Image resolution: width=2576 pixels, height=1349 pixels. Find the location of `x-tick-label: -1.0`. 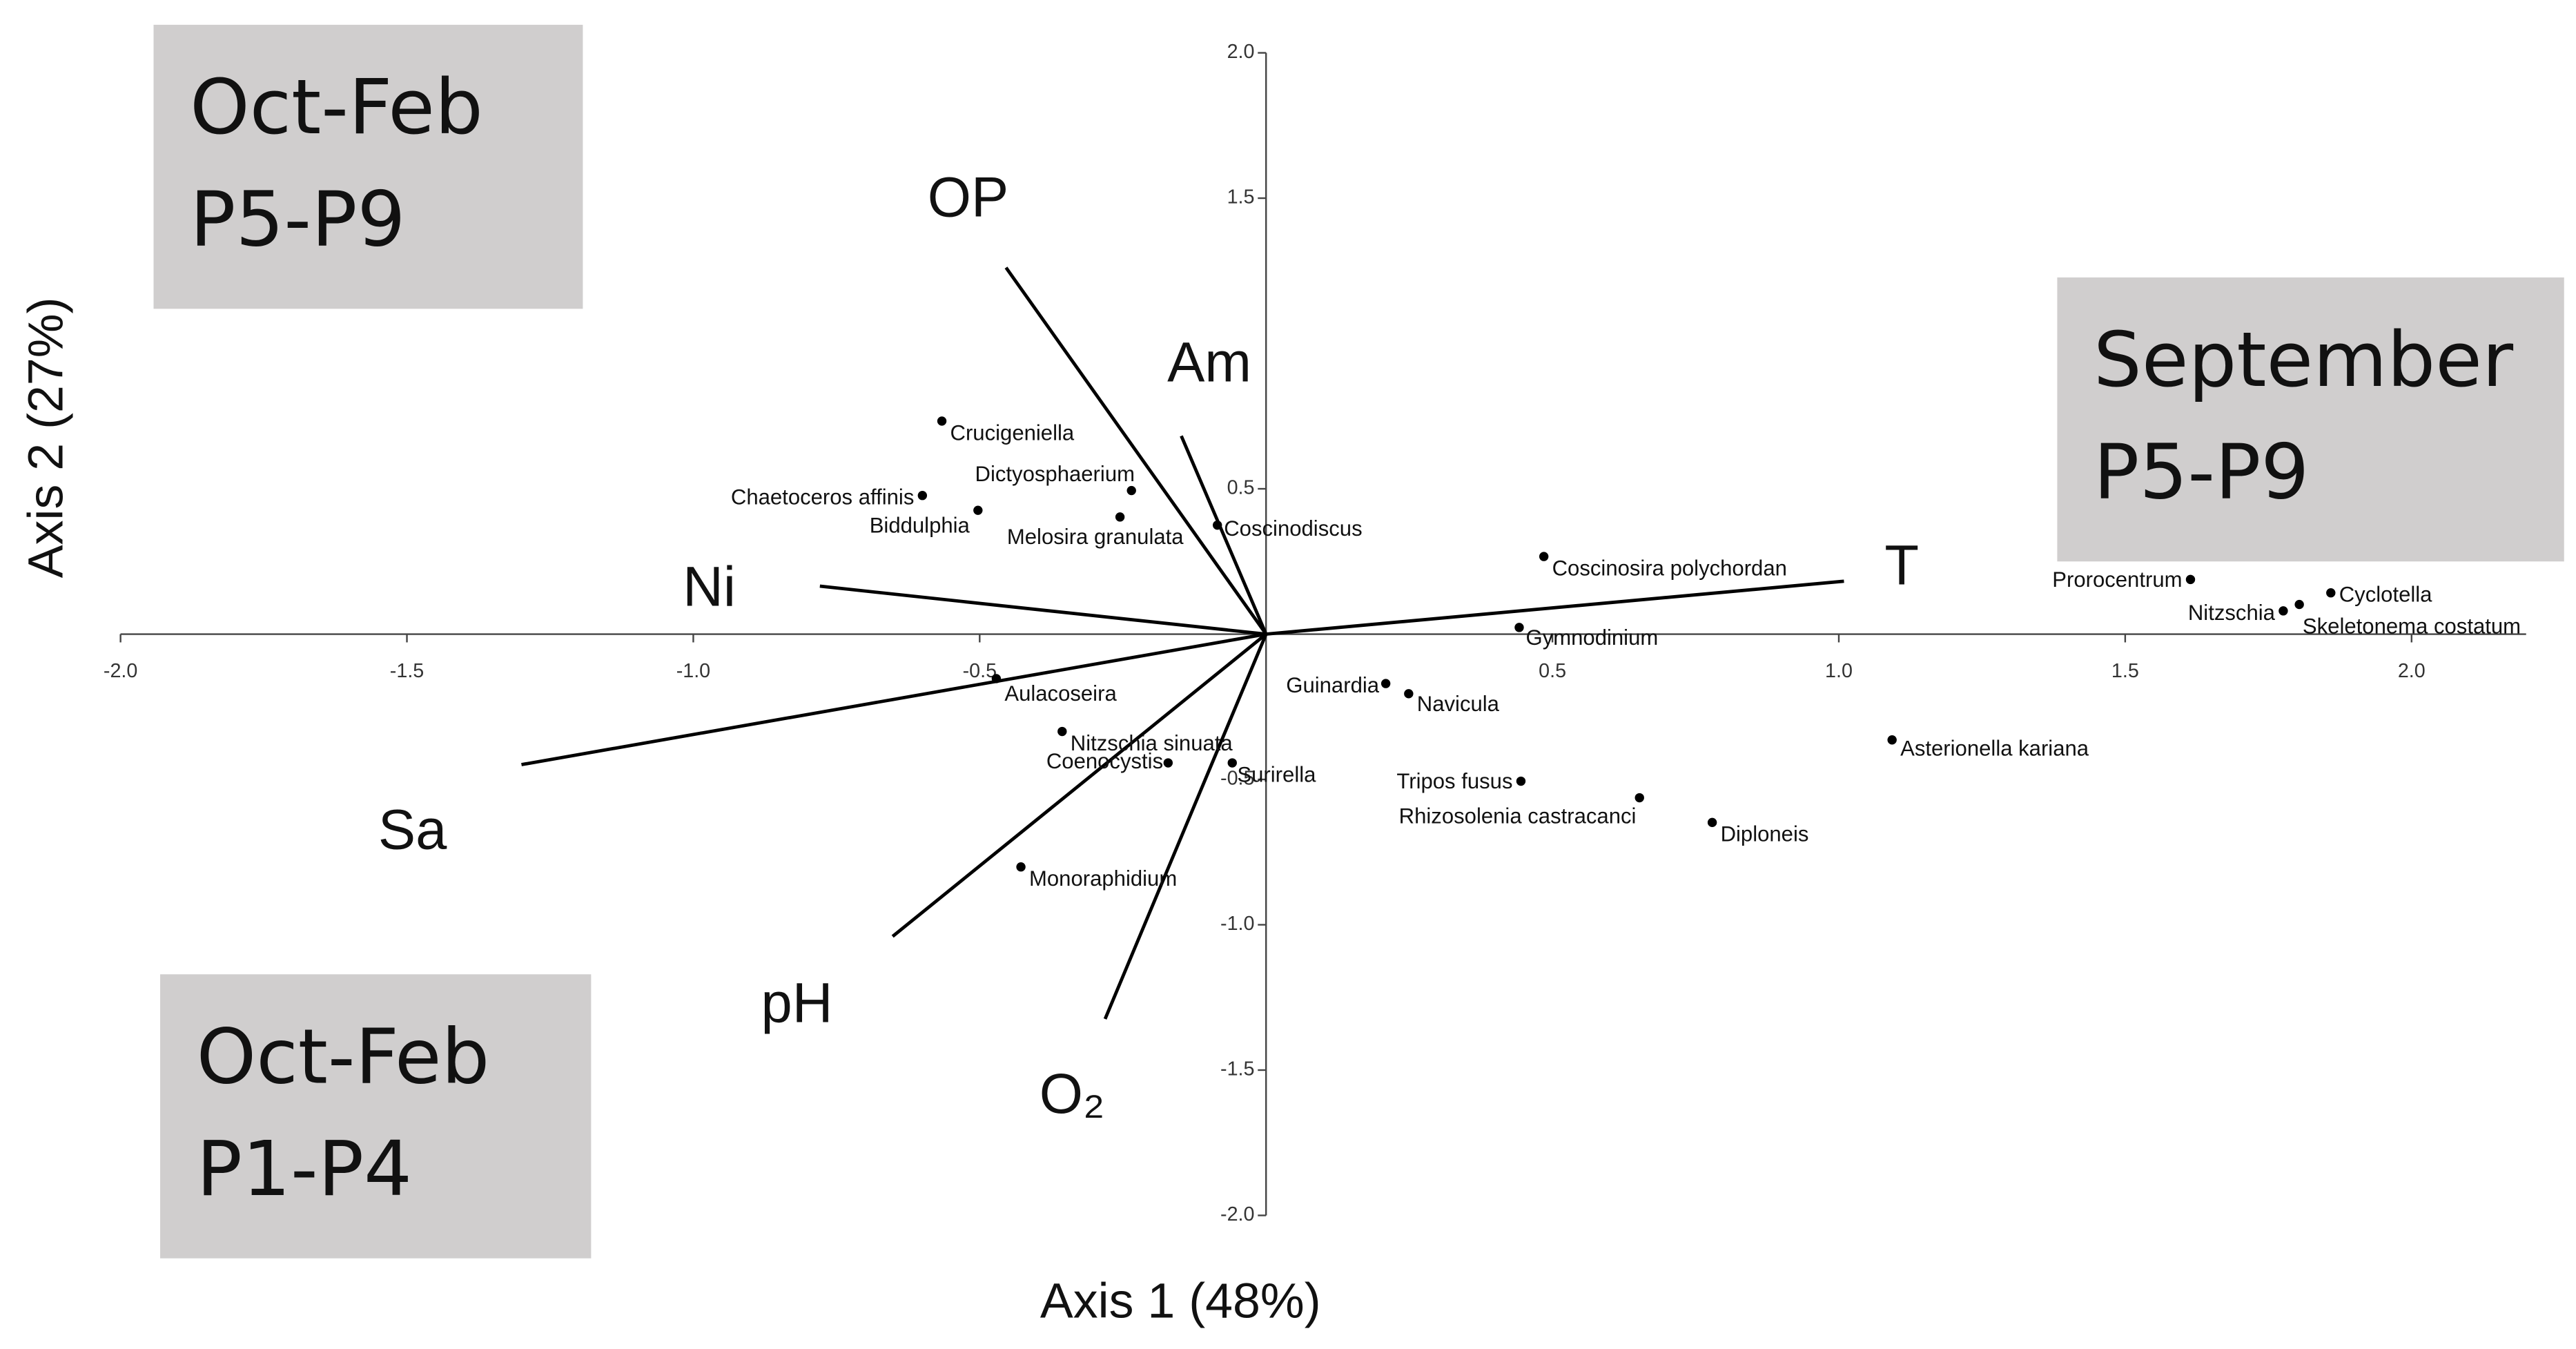

x-tick-label: -1.0 is located at coordinates (693, 671).